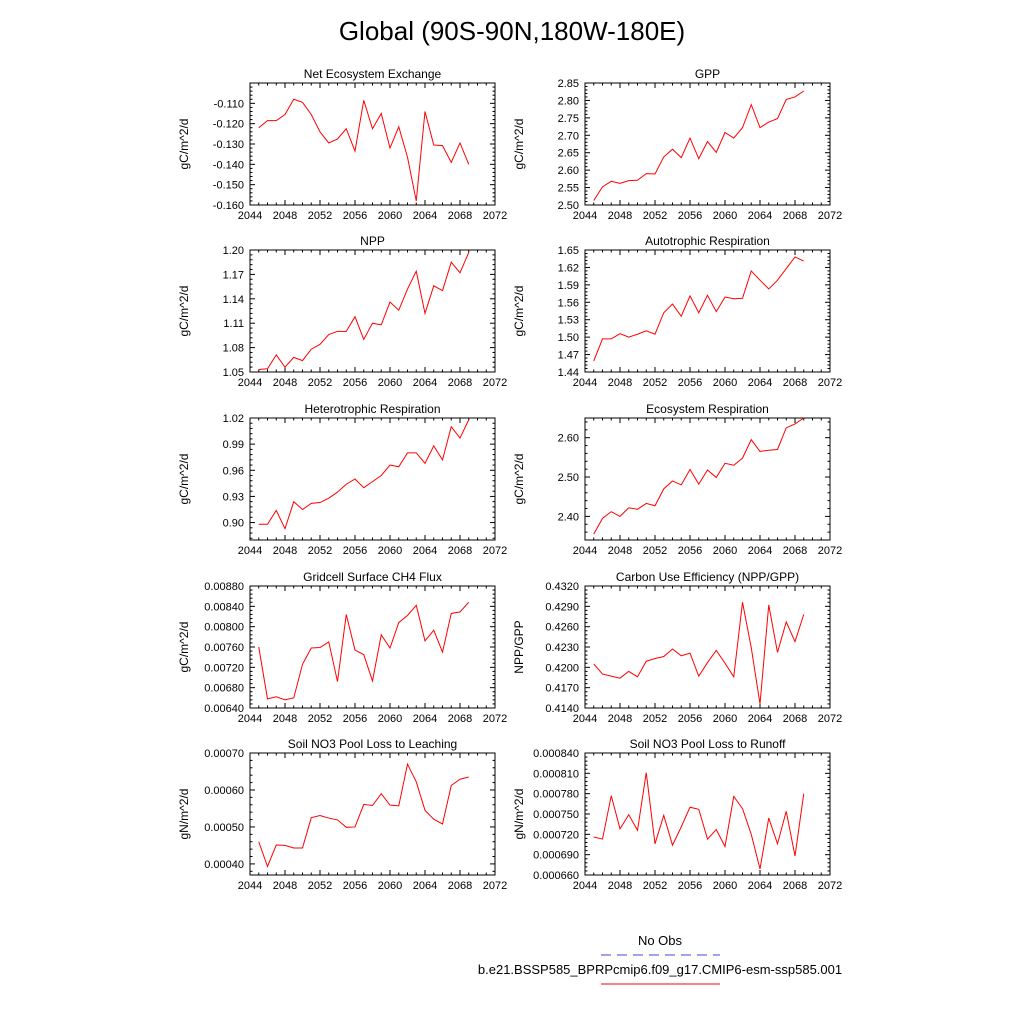  Describe the element at coordinates (568, 478) in the screenshot. I see `y-tick-label: 2.50` at that location.